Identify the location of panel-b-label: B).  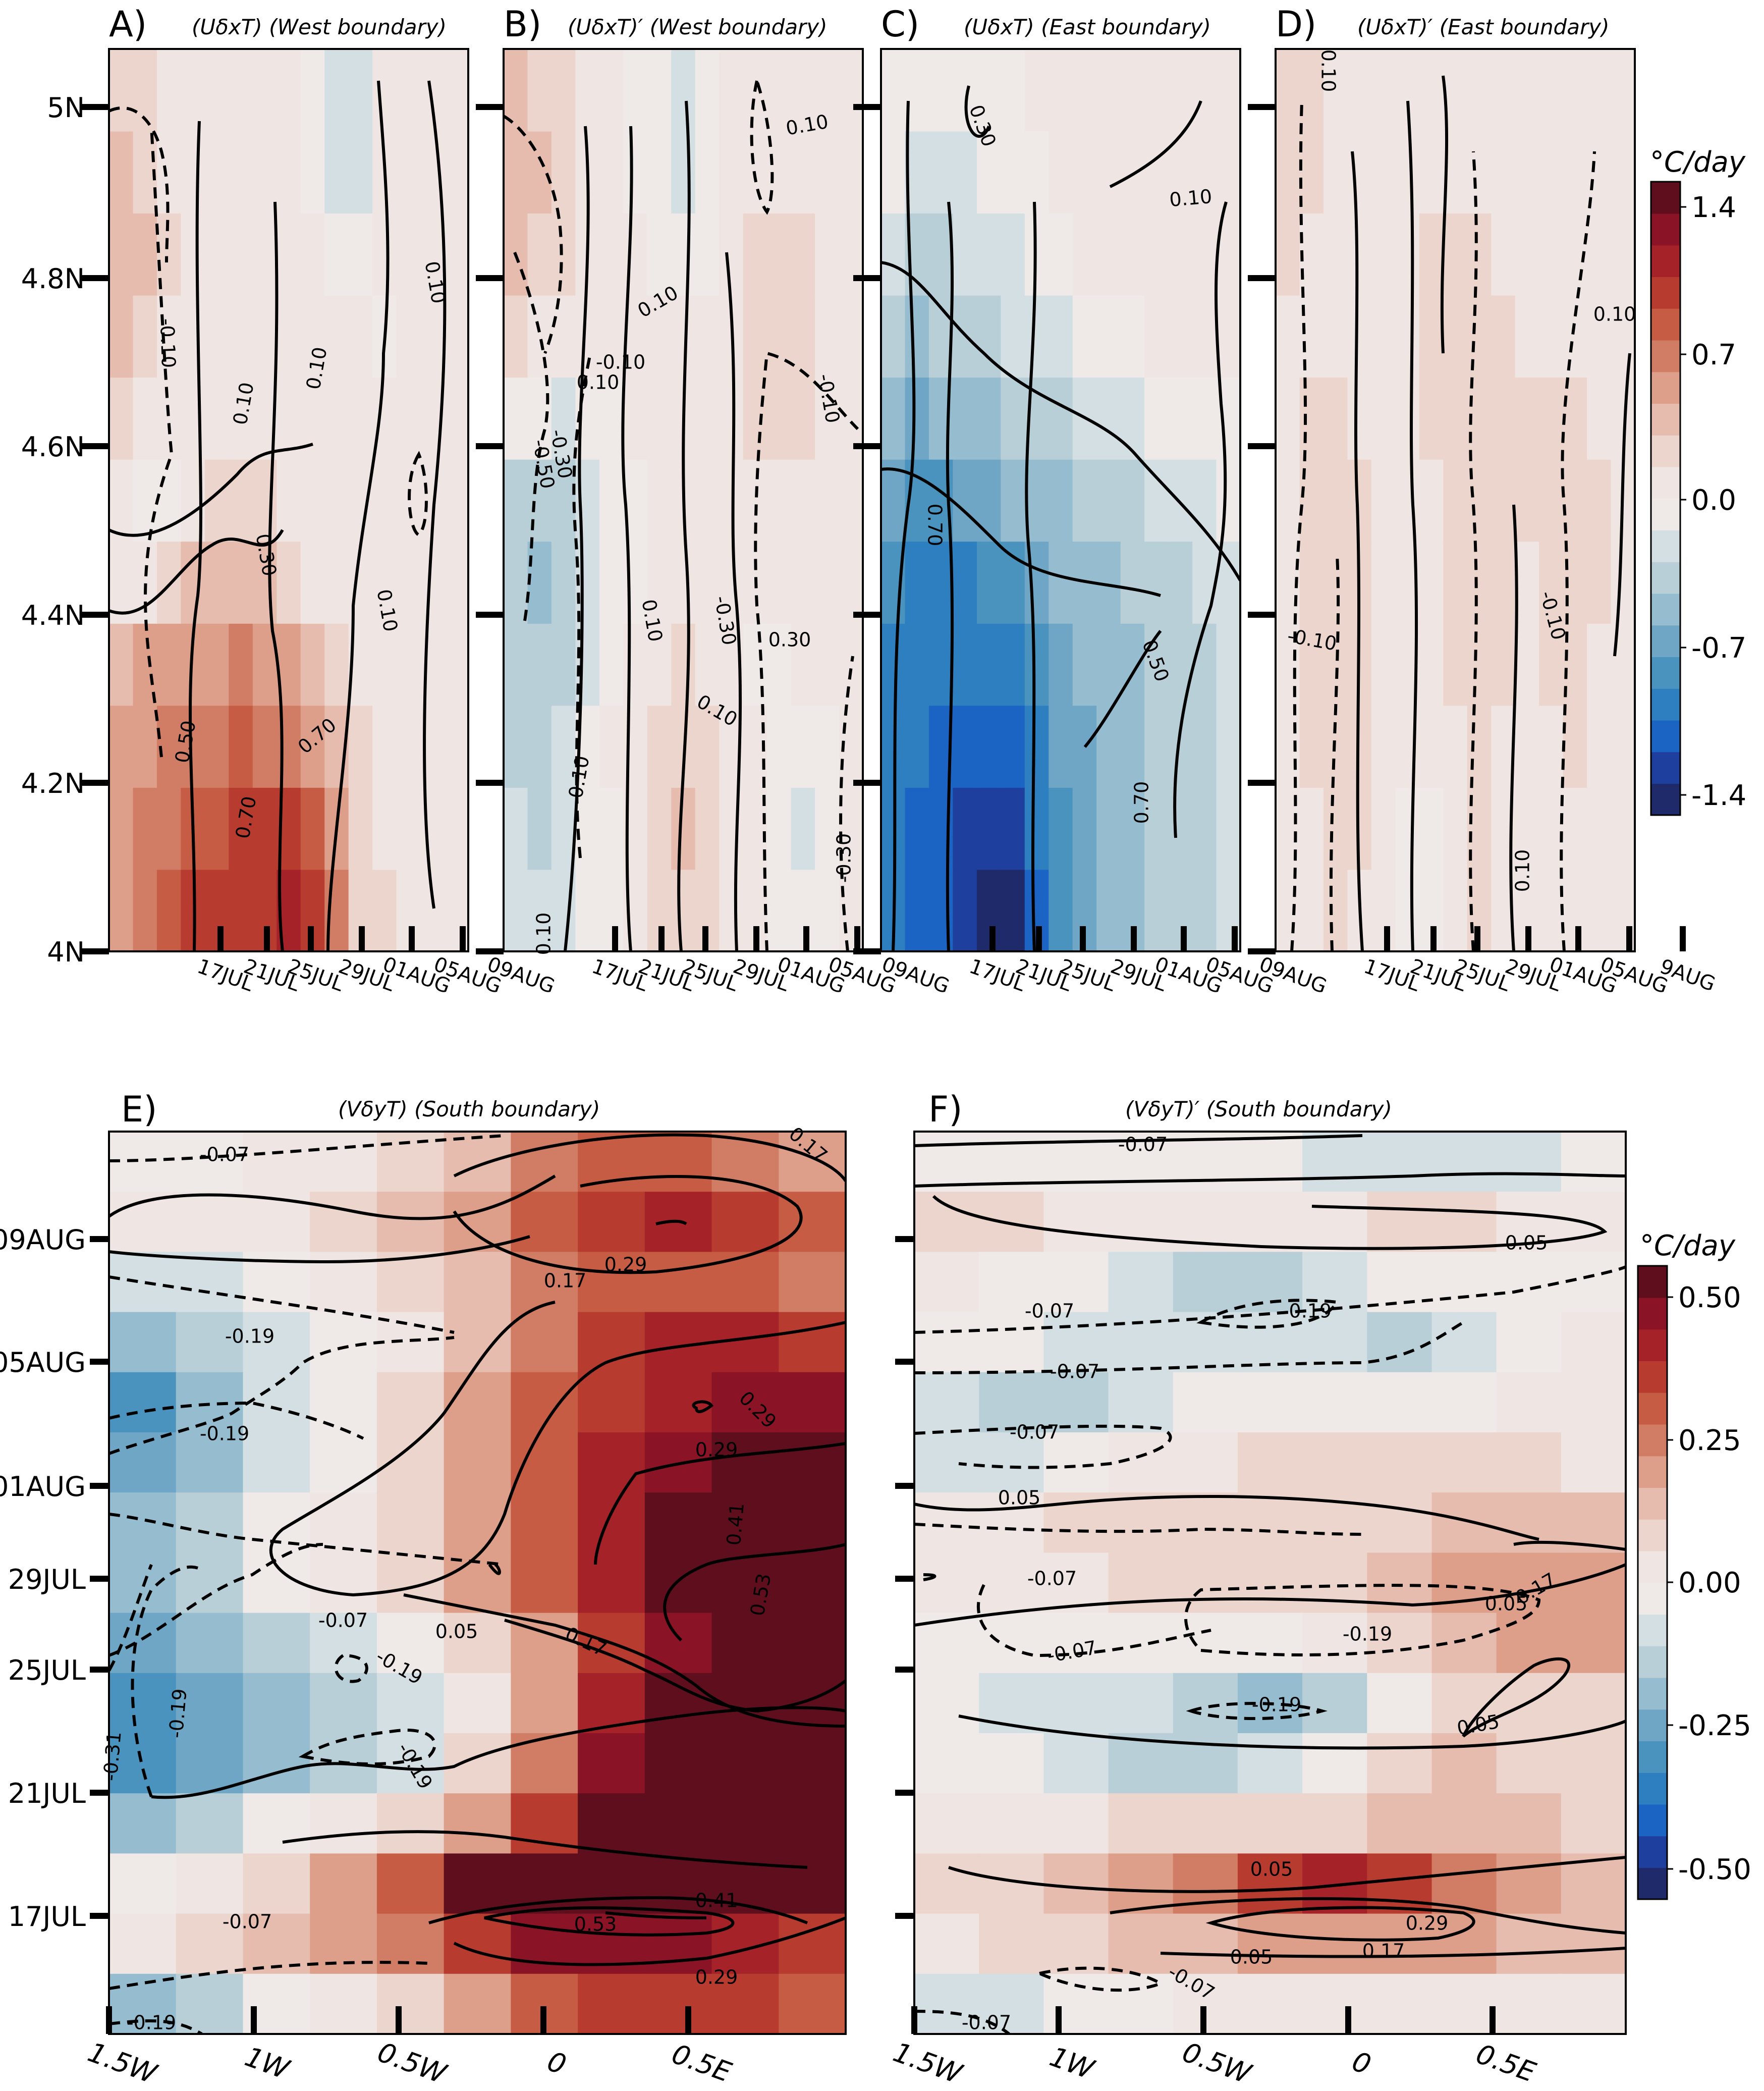
(522, 25).